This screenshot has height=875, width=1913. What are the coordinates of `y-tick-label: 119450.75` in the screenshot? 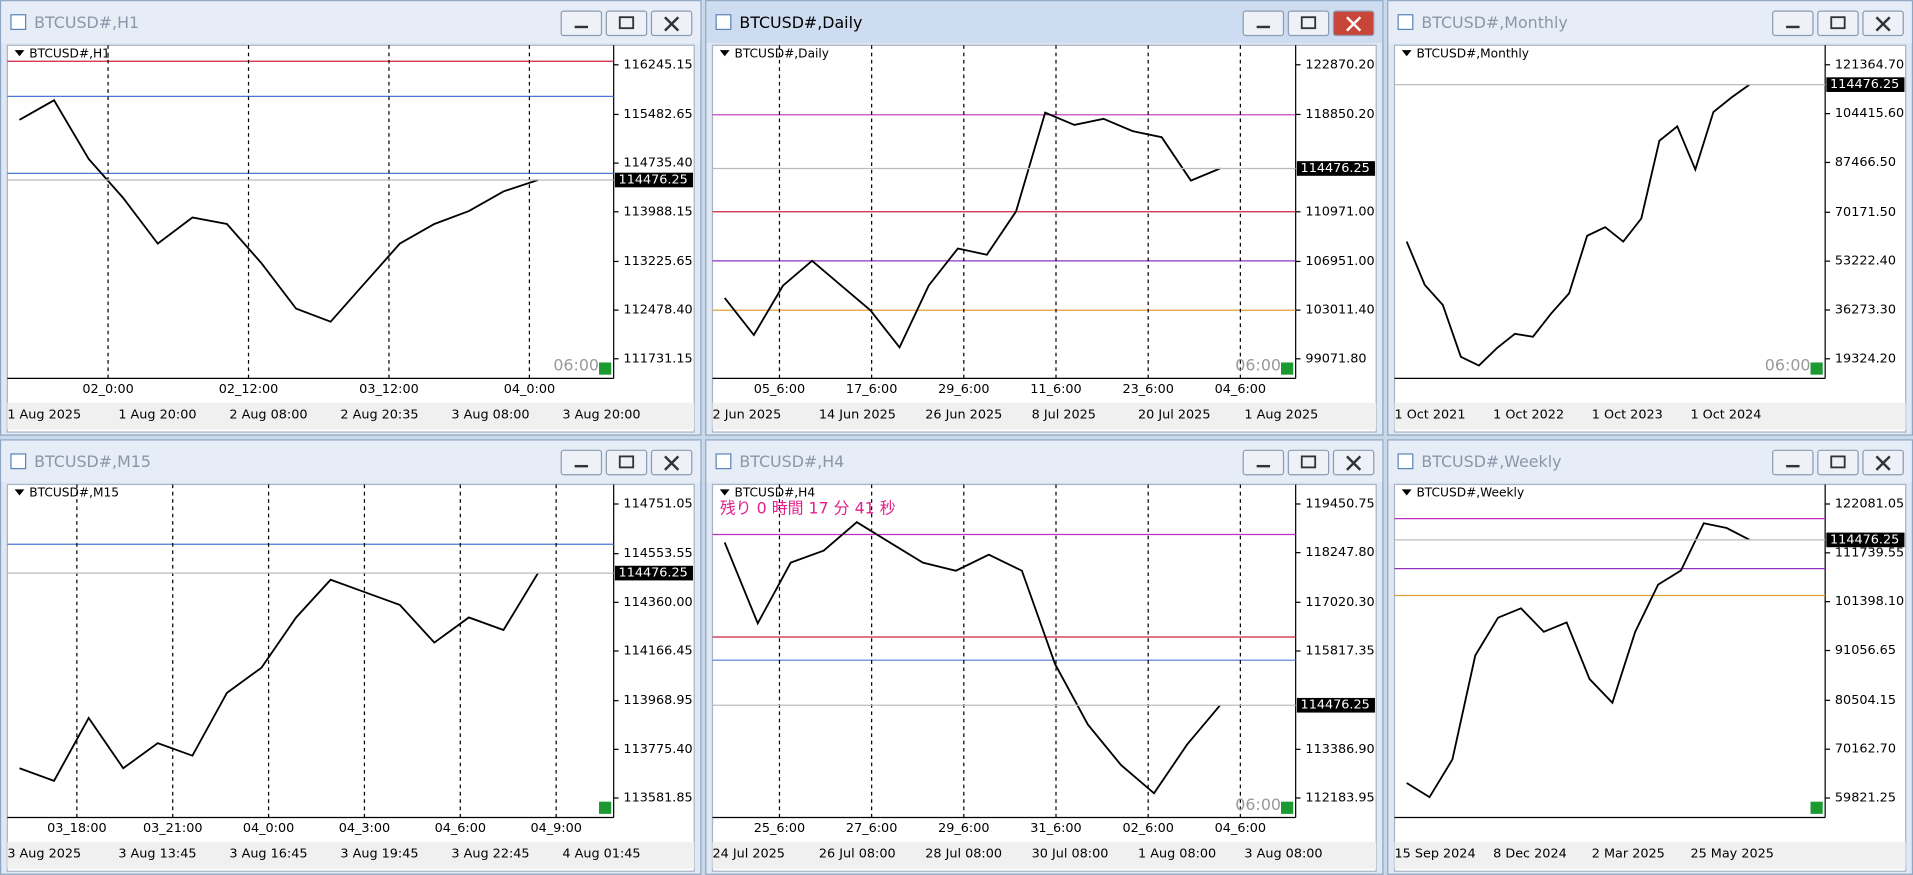 It's located at (1339, 503).